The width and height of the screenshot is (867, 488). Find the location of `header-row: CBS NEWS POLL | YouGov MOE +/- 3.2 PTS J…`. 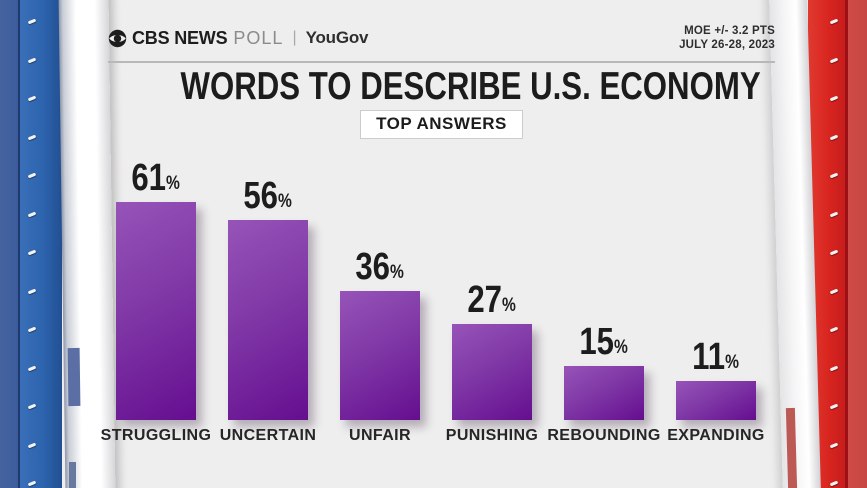

header-row: CBS NEWS POLL | YouGov MOE +/- 3.2 PTS J… is located at coordinates (441, 26).